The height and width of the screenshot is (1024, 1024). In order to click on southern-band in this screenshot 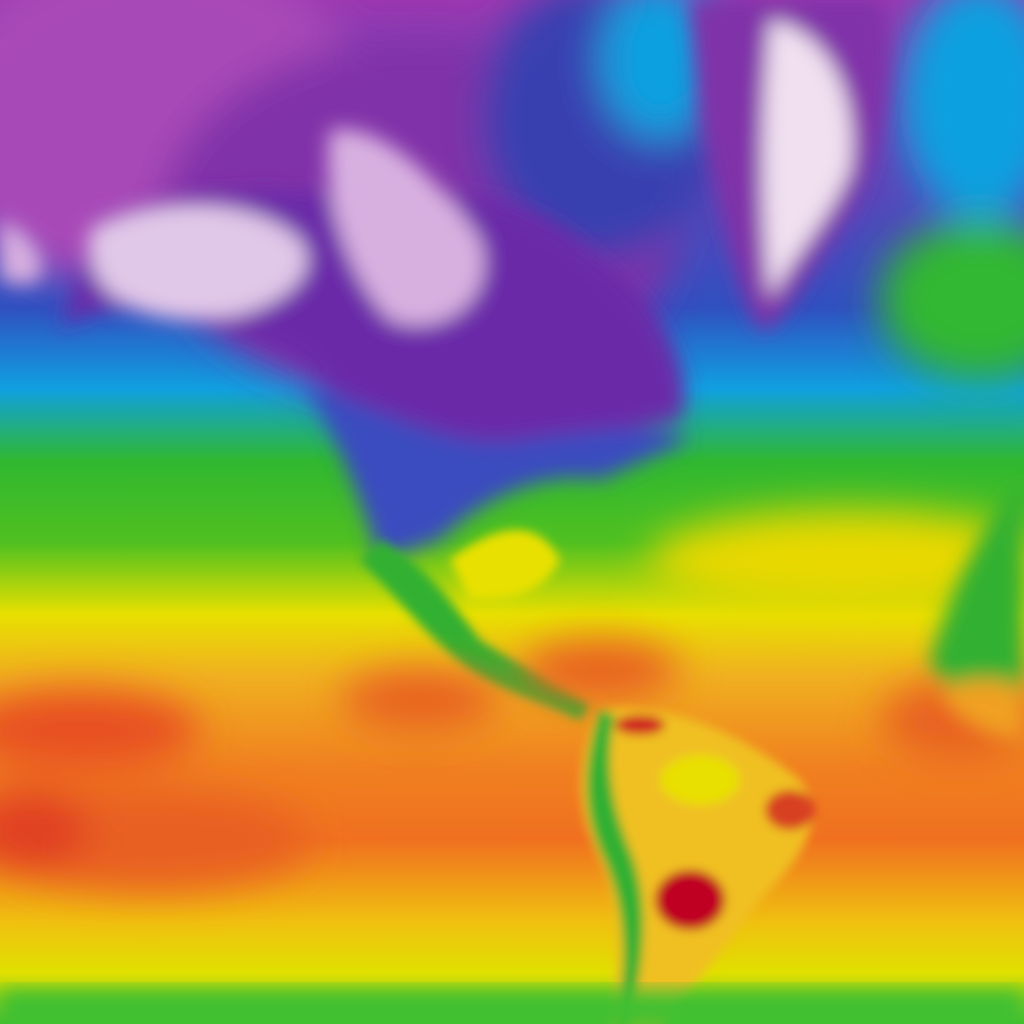, I will do `click(512, 1007)`.